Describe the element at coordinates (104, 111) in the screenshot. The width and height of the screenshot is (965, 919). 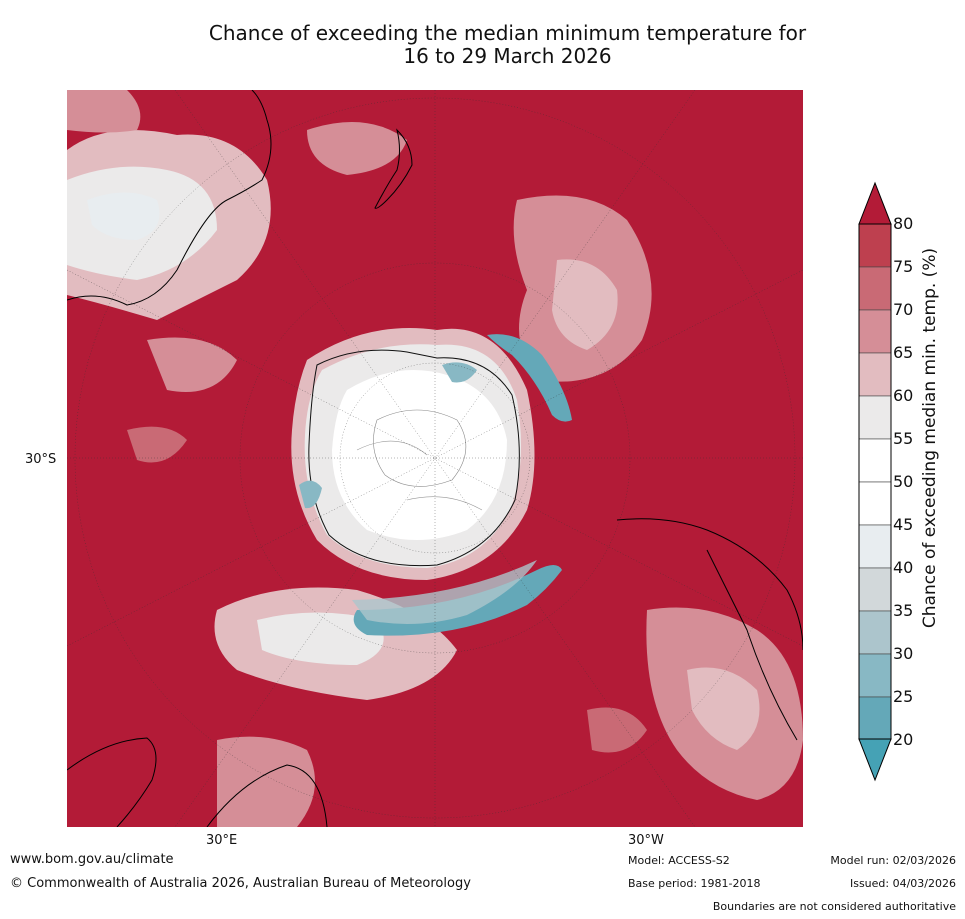
I see `patch-north-west` at that location.